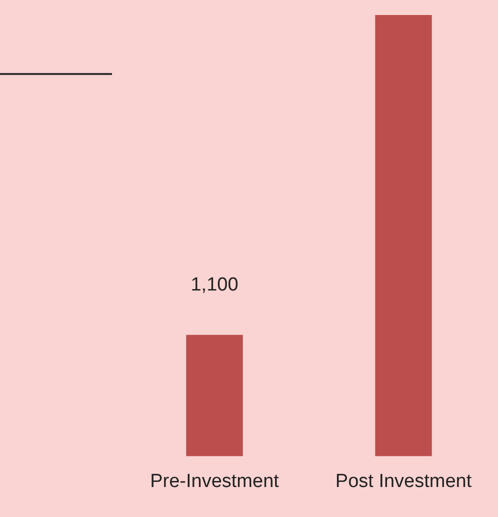  What do you see at coordinates (215, 481) in the screenshot?
I see `x-tick-label: Pre-Investment` at bounding box center [215, 481].